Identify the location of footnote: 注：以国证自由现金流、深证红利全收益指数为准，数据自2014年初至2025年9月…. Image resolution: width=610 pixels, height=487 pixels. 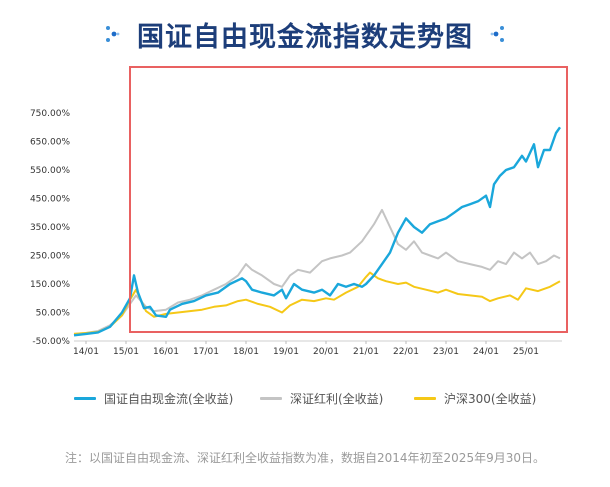
(305, 458).